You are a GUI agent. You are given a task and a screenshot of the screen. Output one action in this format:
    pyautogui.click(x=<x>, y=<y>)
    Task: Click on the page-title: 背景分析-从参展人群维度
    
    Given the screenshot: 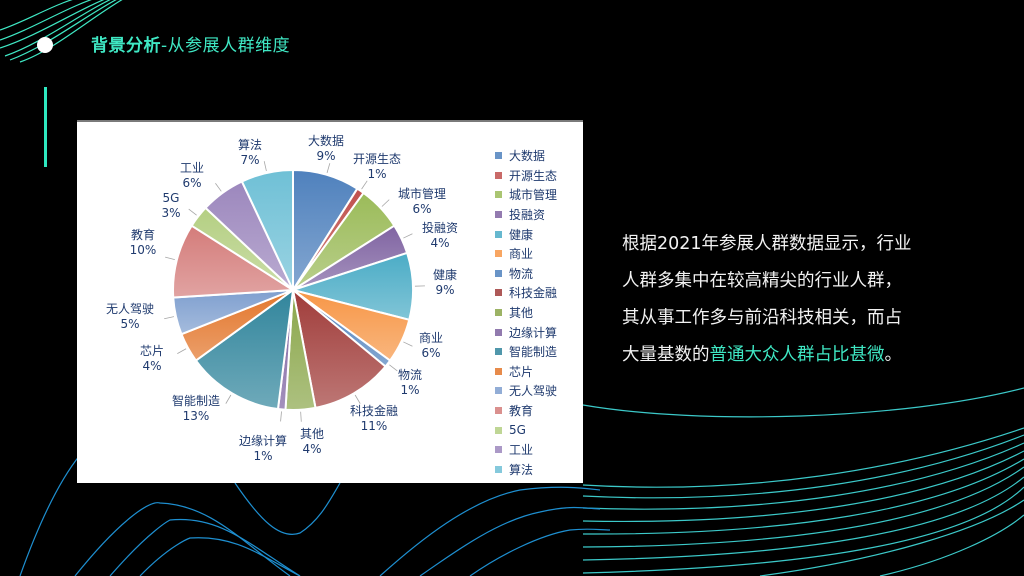 What is the action you would take?
    pyautogui.click(x=190, y=43)
    